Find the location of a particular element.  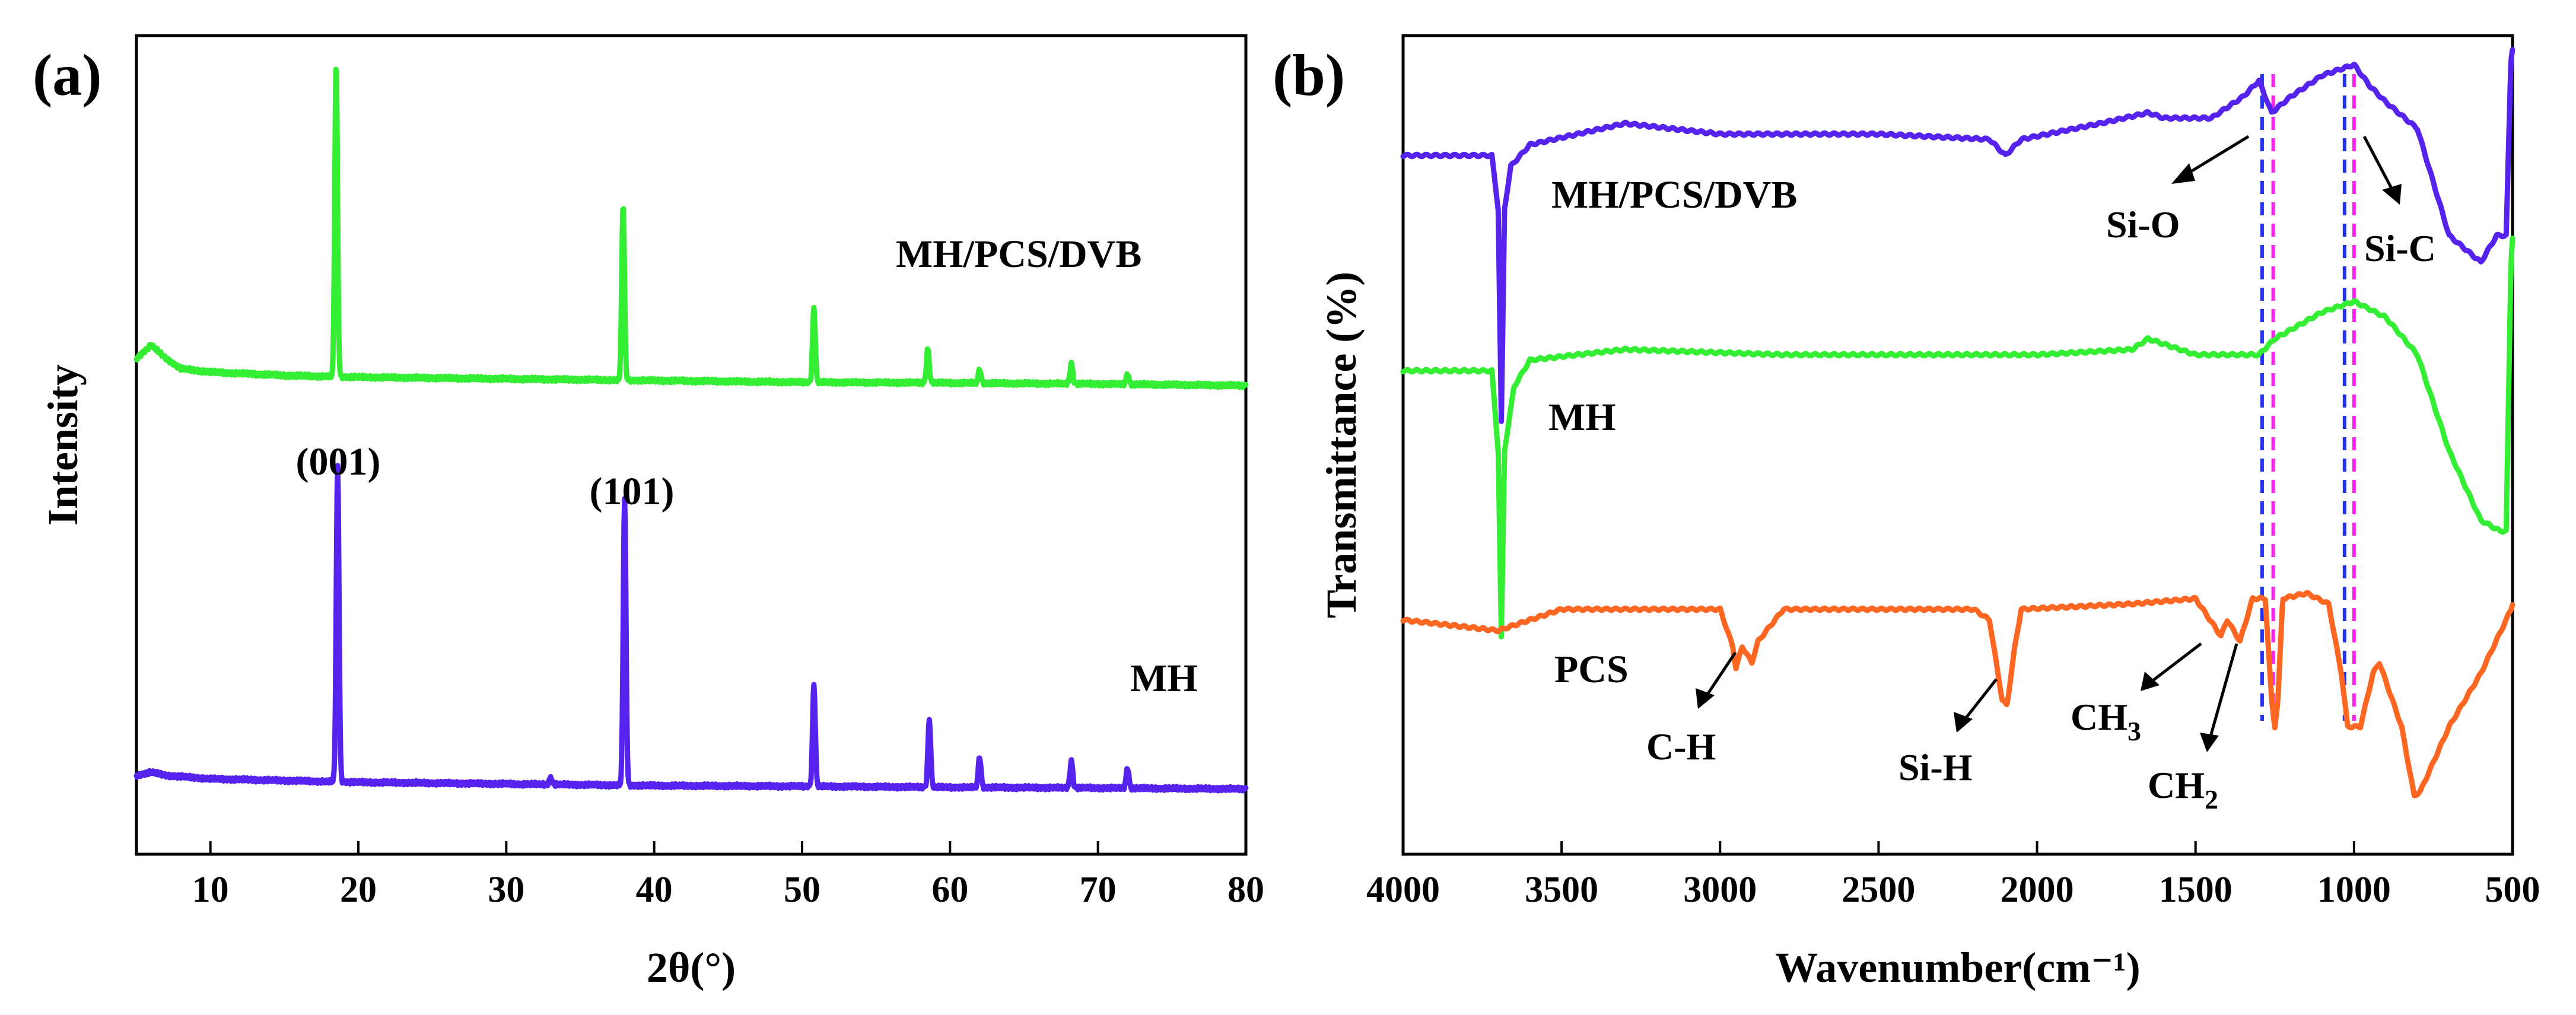

panel-b-reference-lines is located at coordinates (2308, 397).